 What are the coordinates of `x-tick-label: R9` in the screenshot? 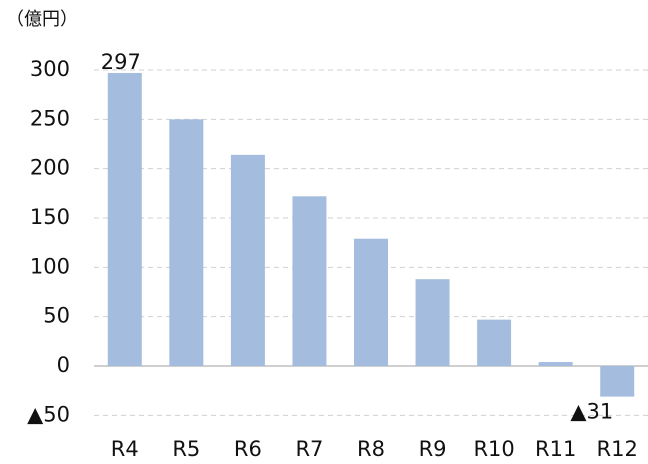 It's located at (433, 449).